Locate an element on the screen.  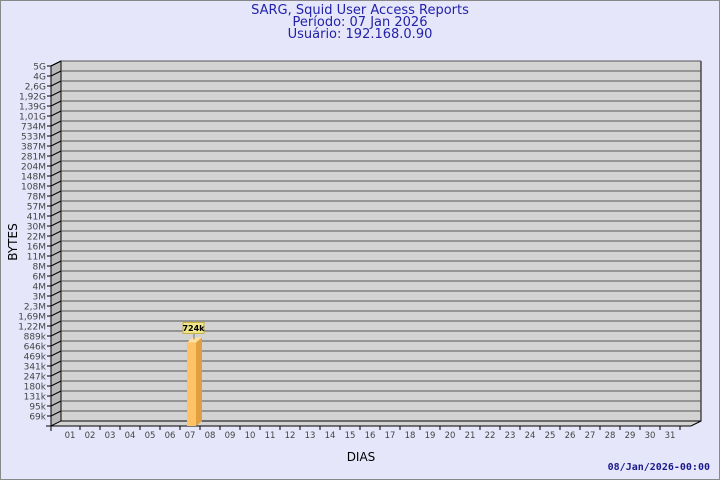
y-tick-label: 95k is located at coordinates (37, 408).